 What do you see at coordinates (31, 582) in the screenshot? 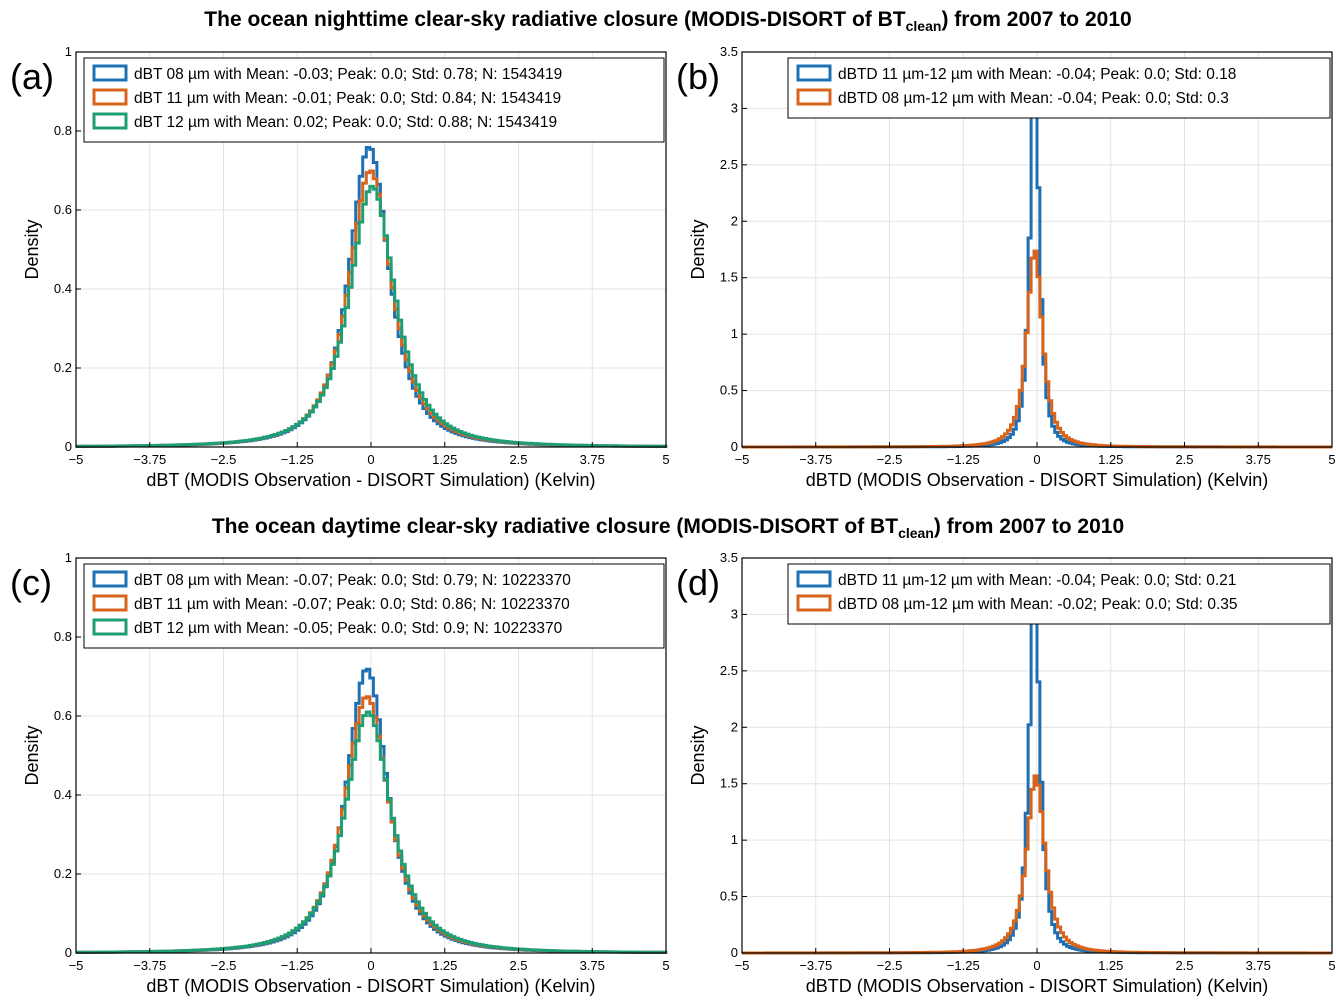
I see `panel-label: (c)` at bounding box center [31, 582].